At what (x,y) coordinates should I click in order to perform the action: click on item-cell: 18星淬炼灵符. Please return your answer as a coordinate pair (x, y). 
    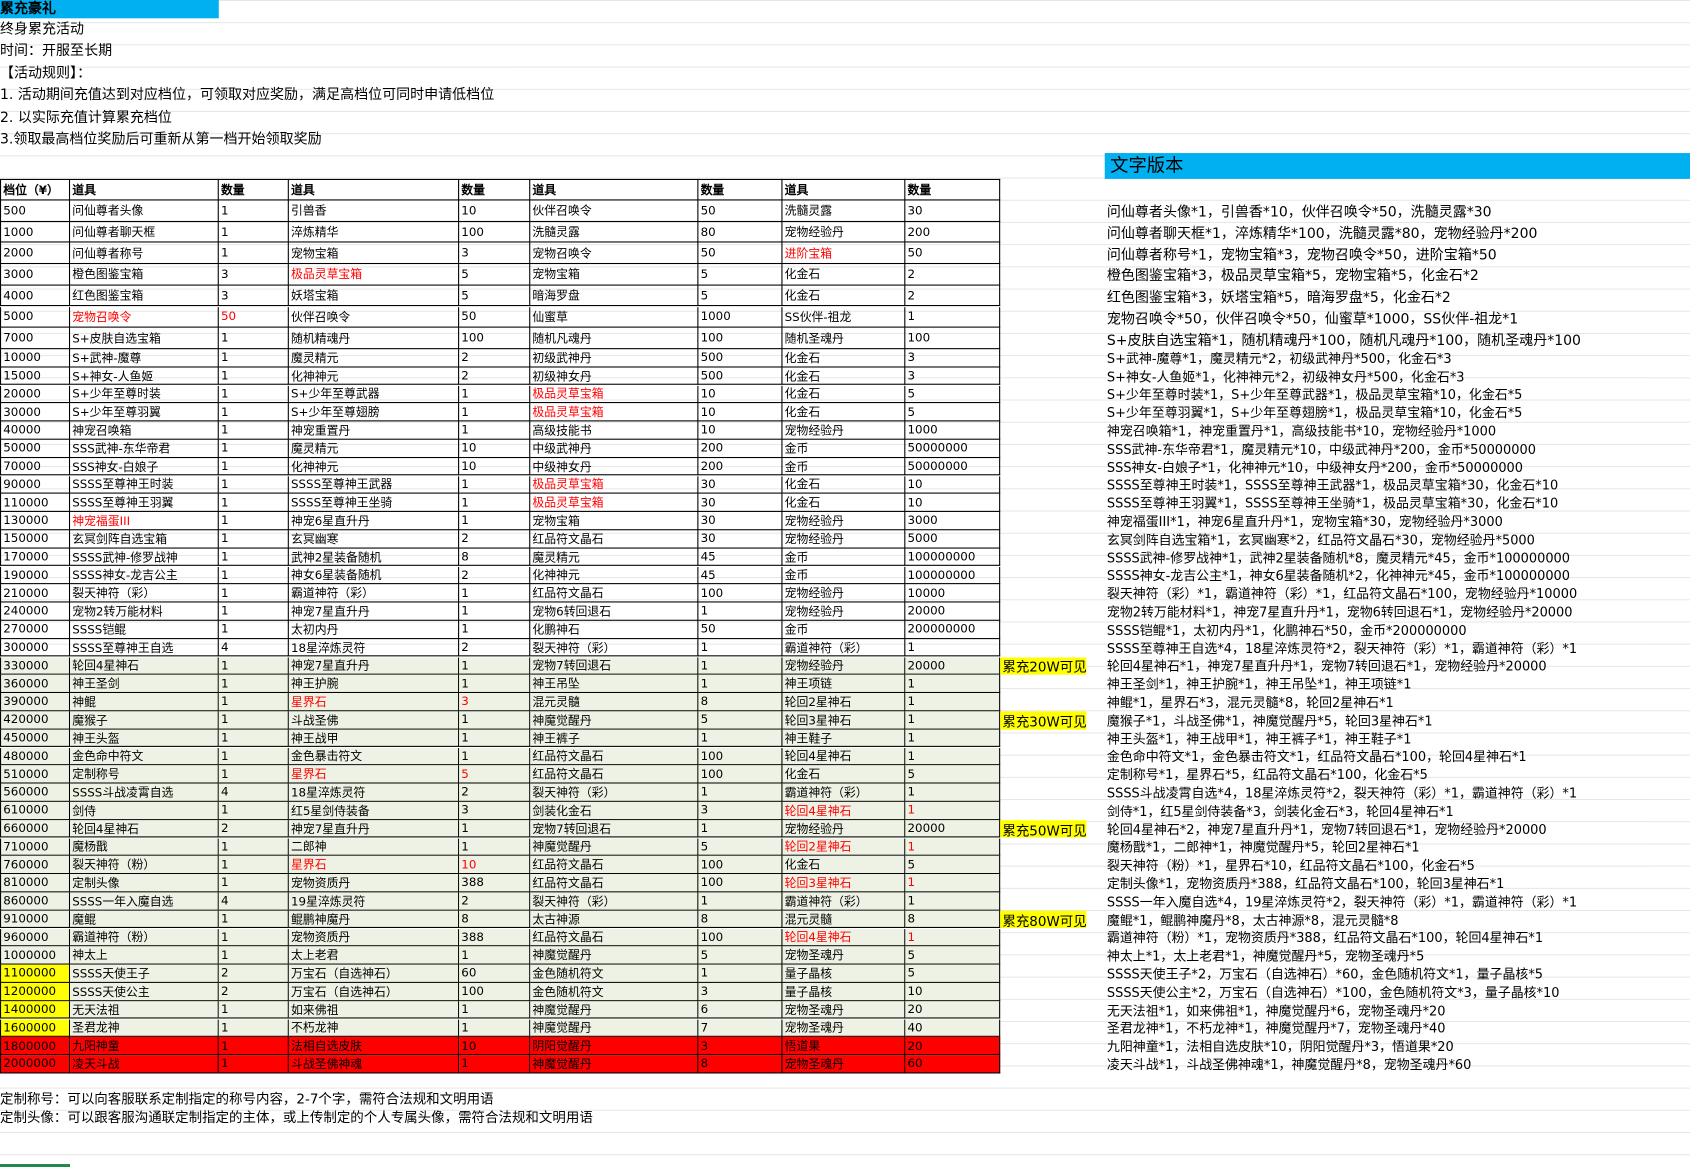
    Looking at the image, I should click on (374, 647).